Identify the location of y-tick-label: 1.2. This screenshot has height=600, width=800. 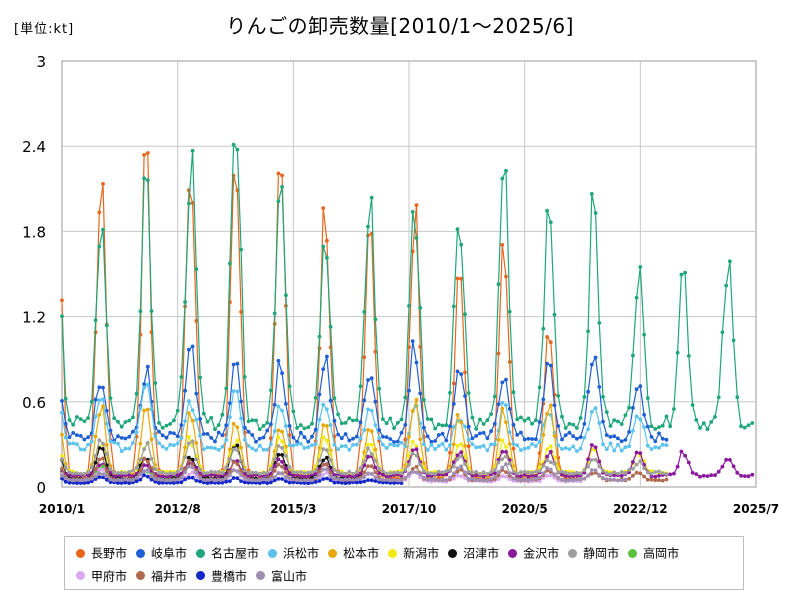
(34, 318).